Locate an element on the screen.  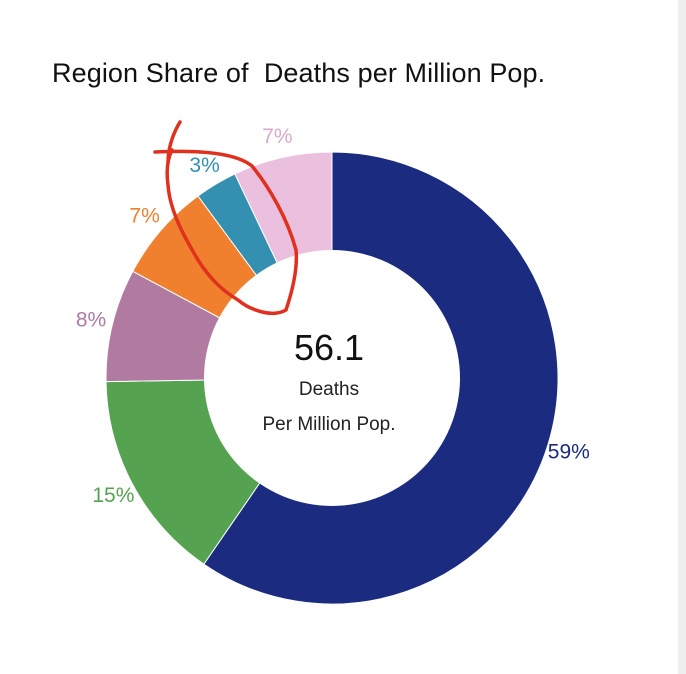
annotation-stroke is located at coordinates (226, 217).